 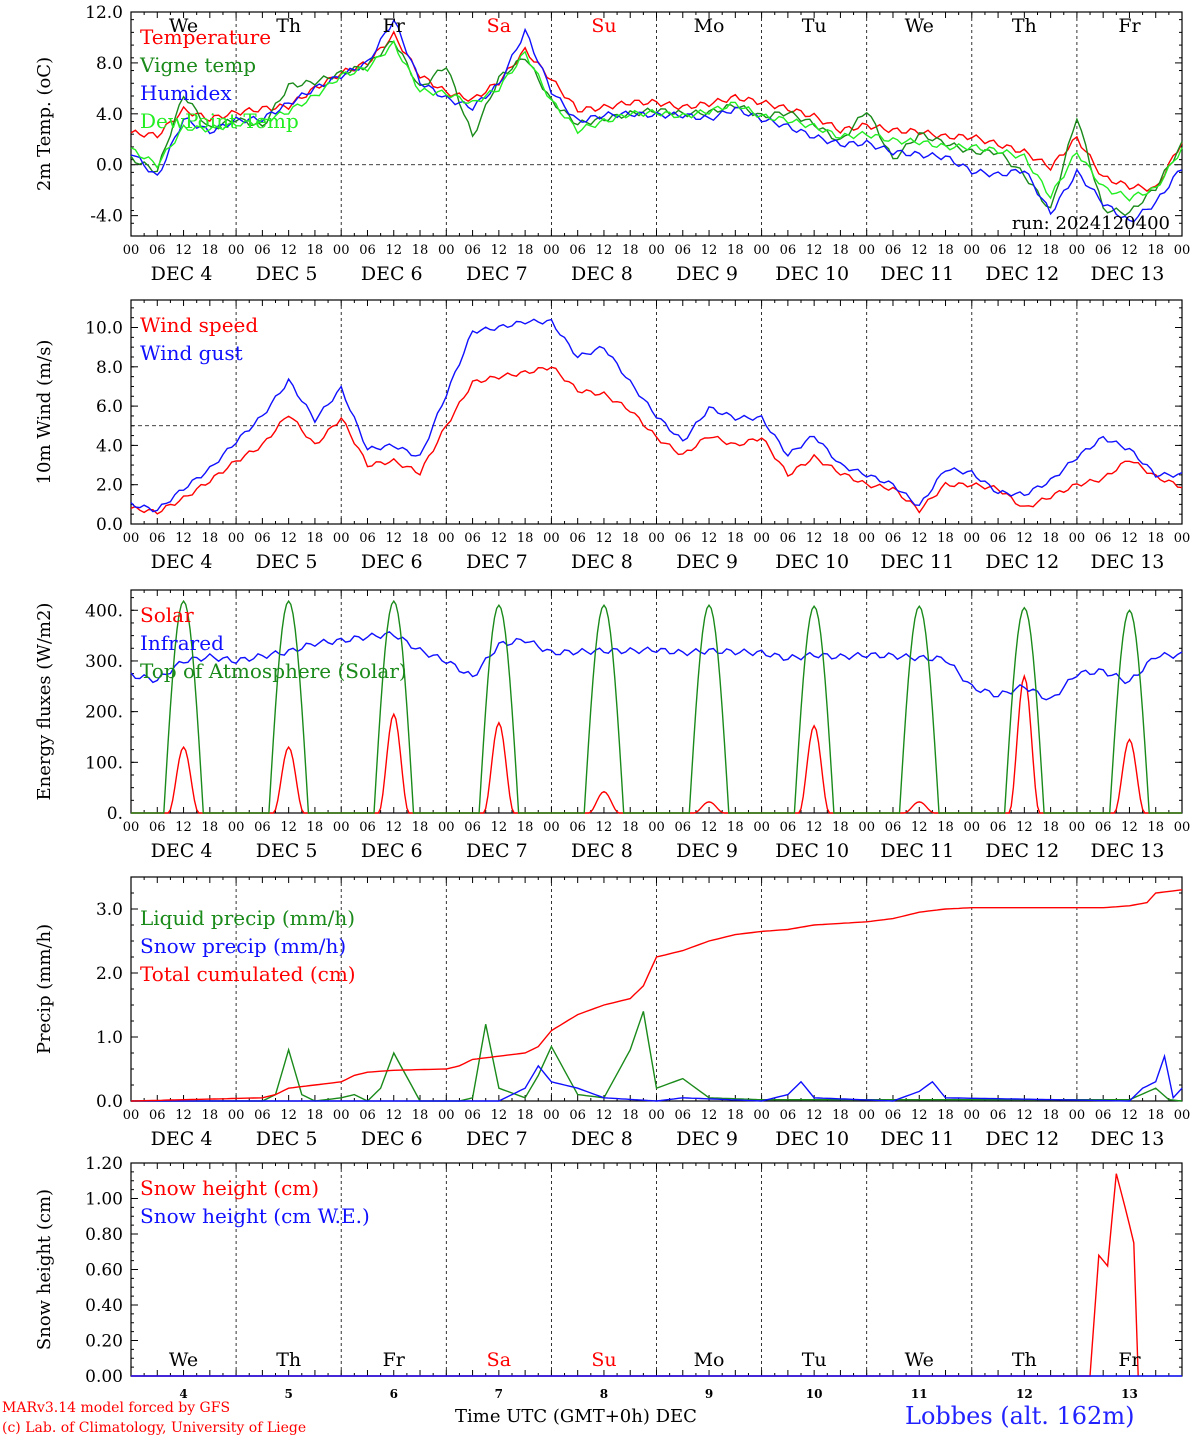 What do you see at coordinates (183, 1394) in the screenshot?
I see `day-number-label: 4` at bounding box center [183, 1394].